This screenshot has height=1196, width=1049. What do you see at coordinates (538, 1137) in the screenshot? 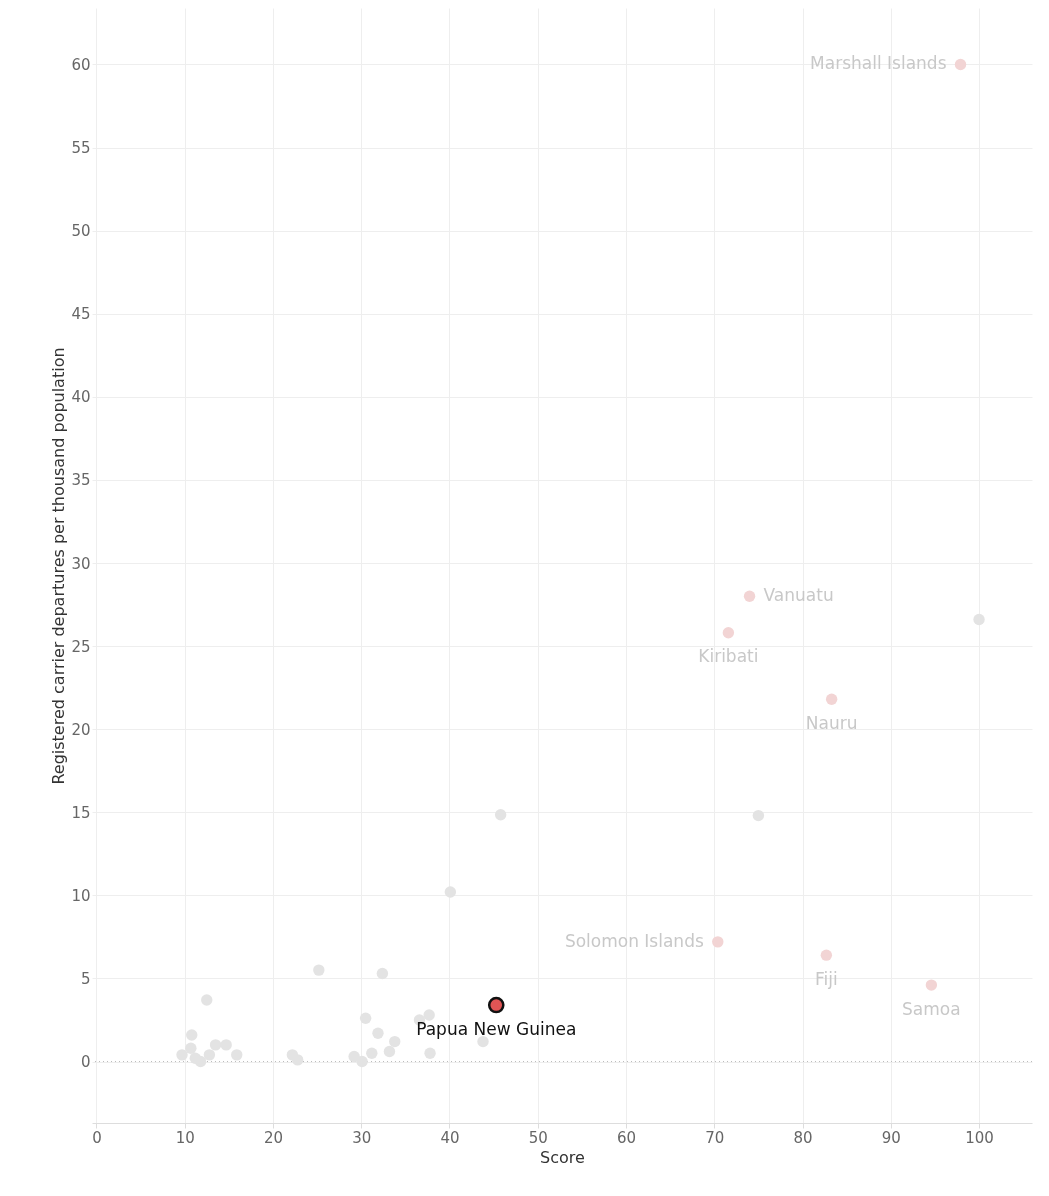
I see `x-tick-label: 50` at bounding box center [538, 1137].